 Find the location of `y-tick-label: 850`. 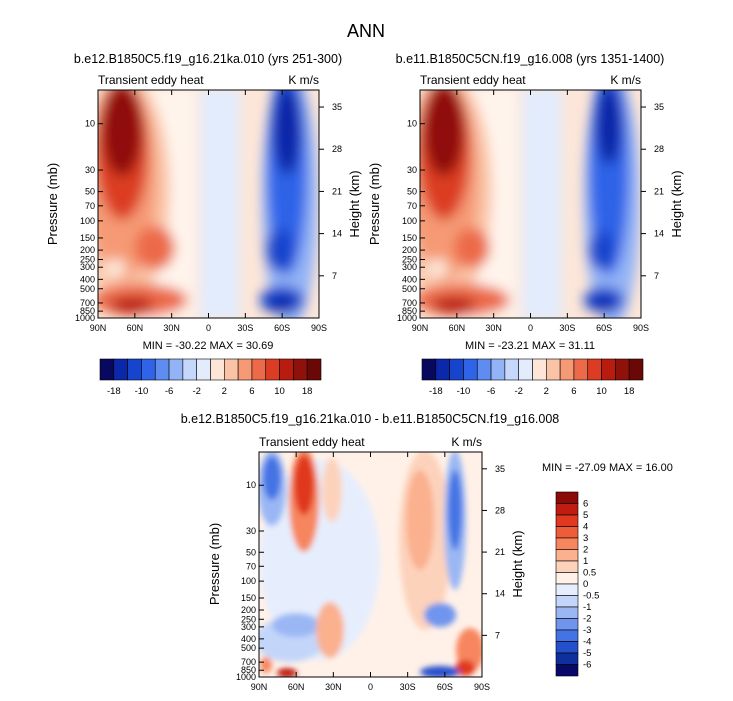

y-tick-label: 850 is located at coordinates (248, 670).